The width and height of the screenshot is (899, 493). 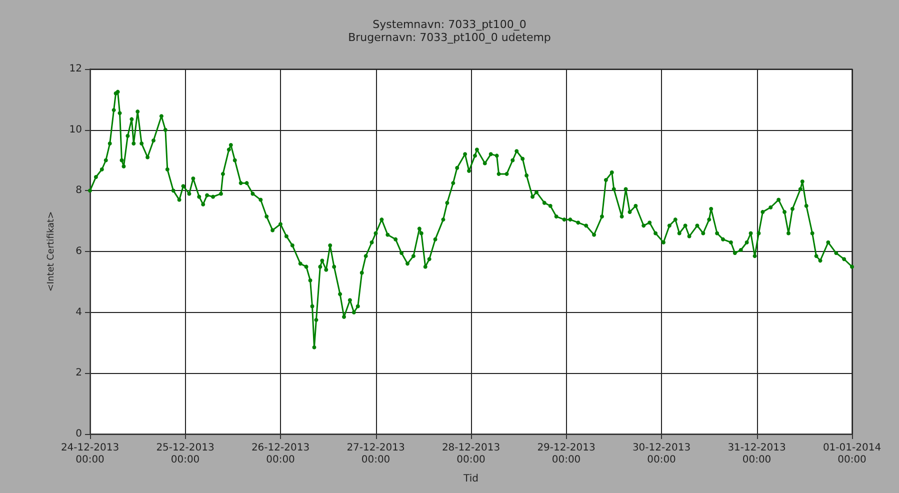 I want to click on x-tick-label: 29-12-2013 00:00, so click(x=566, y=454).